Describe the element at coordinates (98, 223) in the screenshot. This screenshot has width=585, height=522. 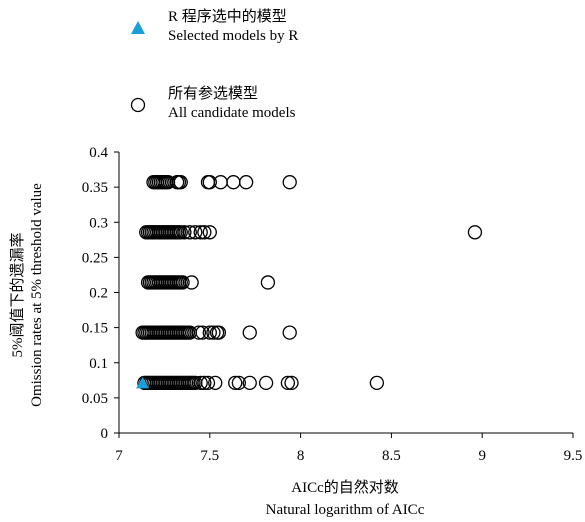
I see `y-tick-label: 0.3` at that location.